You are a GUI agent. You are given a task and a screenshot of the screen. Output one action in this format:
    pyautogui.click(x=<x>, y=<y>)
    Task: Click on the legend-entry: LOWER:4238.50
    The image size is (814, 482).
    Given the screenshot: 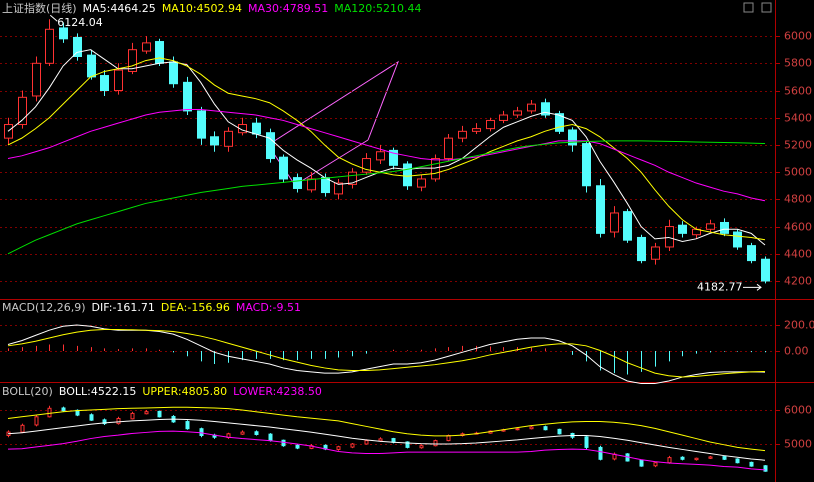 What is the action you would take?
    pyautogui.click(x=277, y=391)
    